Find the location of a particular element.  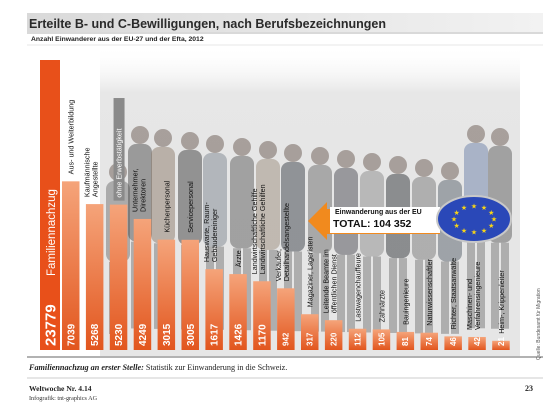

bar-heim-krippenleiter is located at coordinates (501, 345).